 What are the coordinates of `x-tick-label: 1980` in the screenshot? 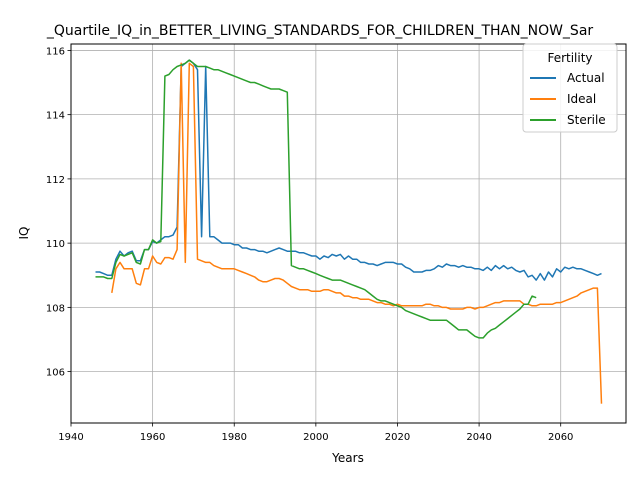 It's located at (234, 437).